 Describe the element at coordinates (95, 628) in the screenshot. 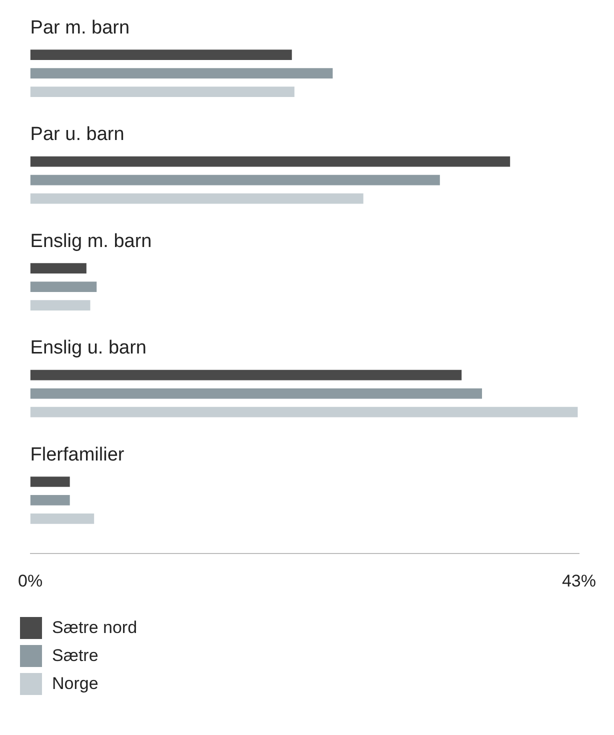

I see `legend-label: Sætre nord` at that location.